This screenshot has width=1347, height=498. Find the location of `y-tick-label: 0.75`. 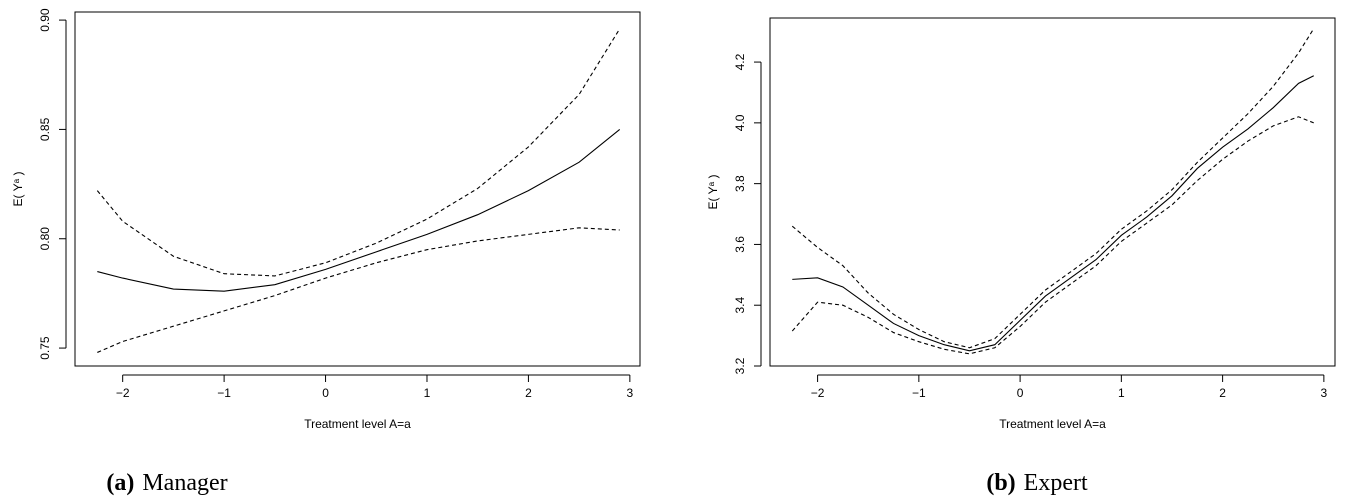

y-tick-label: 0.75 is located at coordinates (45, 348).